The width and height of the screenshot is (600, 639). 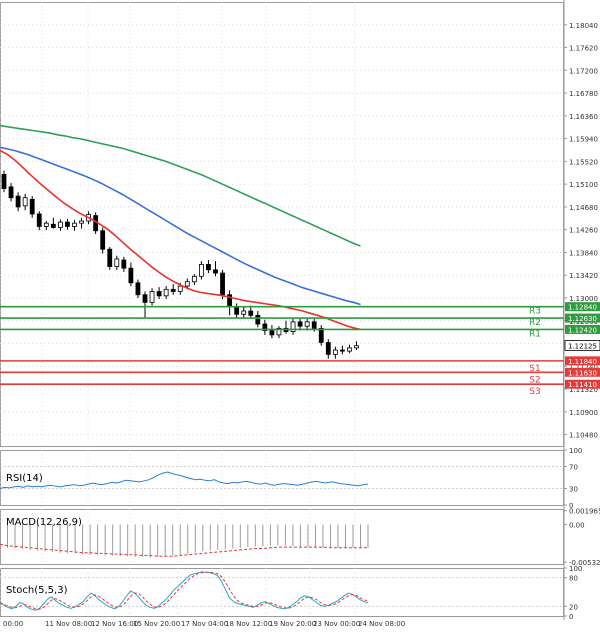 I want to click on price-tick-label: 1.17200, so click(x=583, y=71).